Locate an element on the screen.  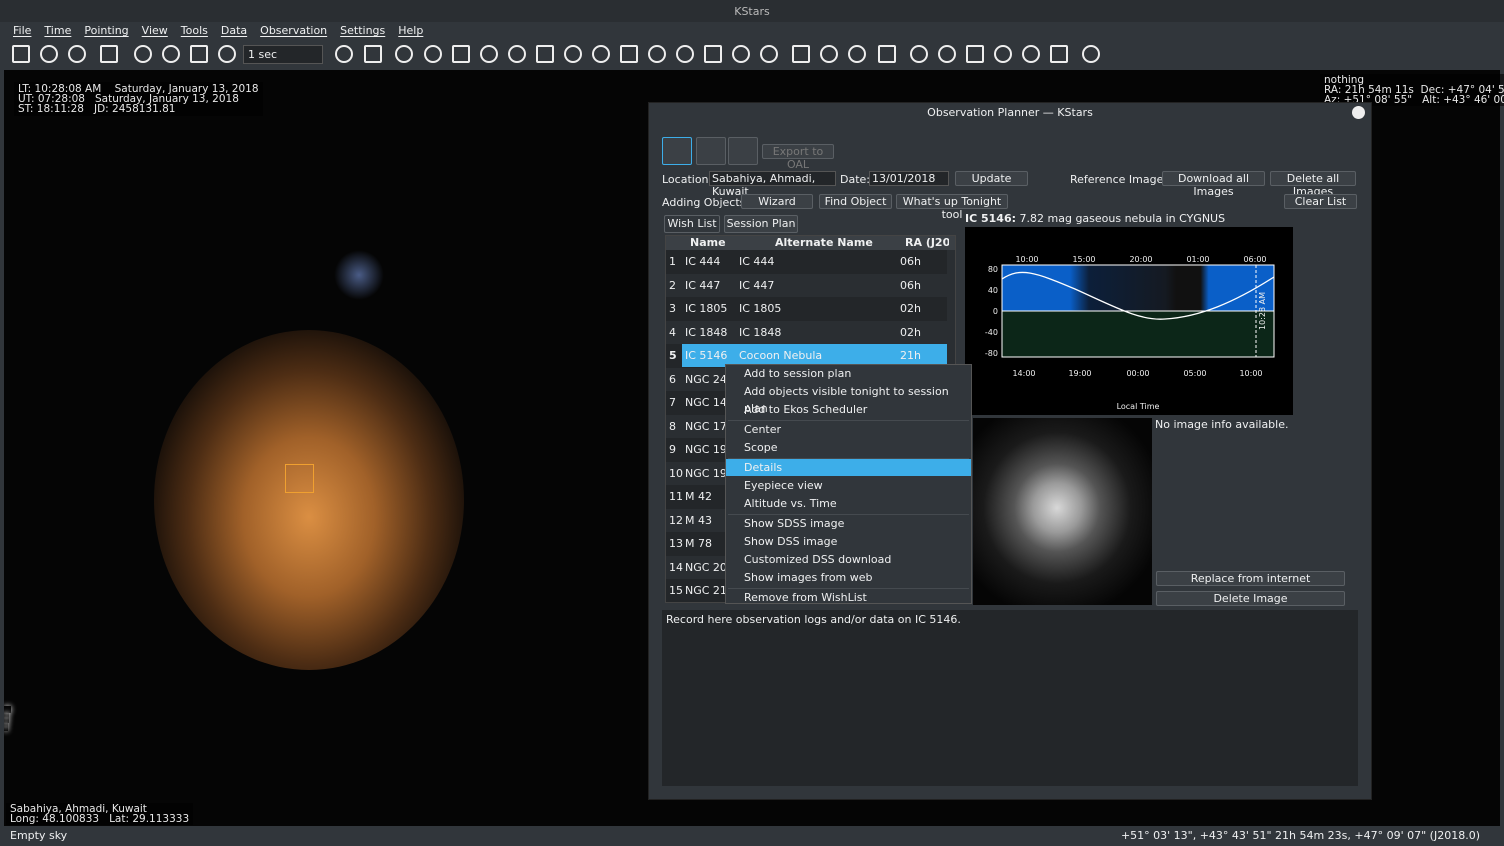
clear-list-button: Clear List is located at coordinates (1320, 201).